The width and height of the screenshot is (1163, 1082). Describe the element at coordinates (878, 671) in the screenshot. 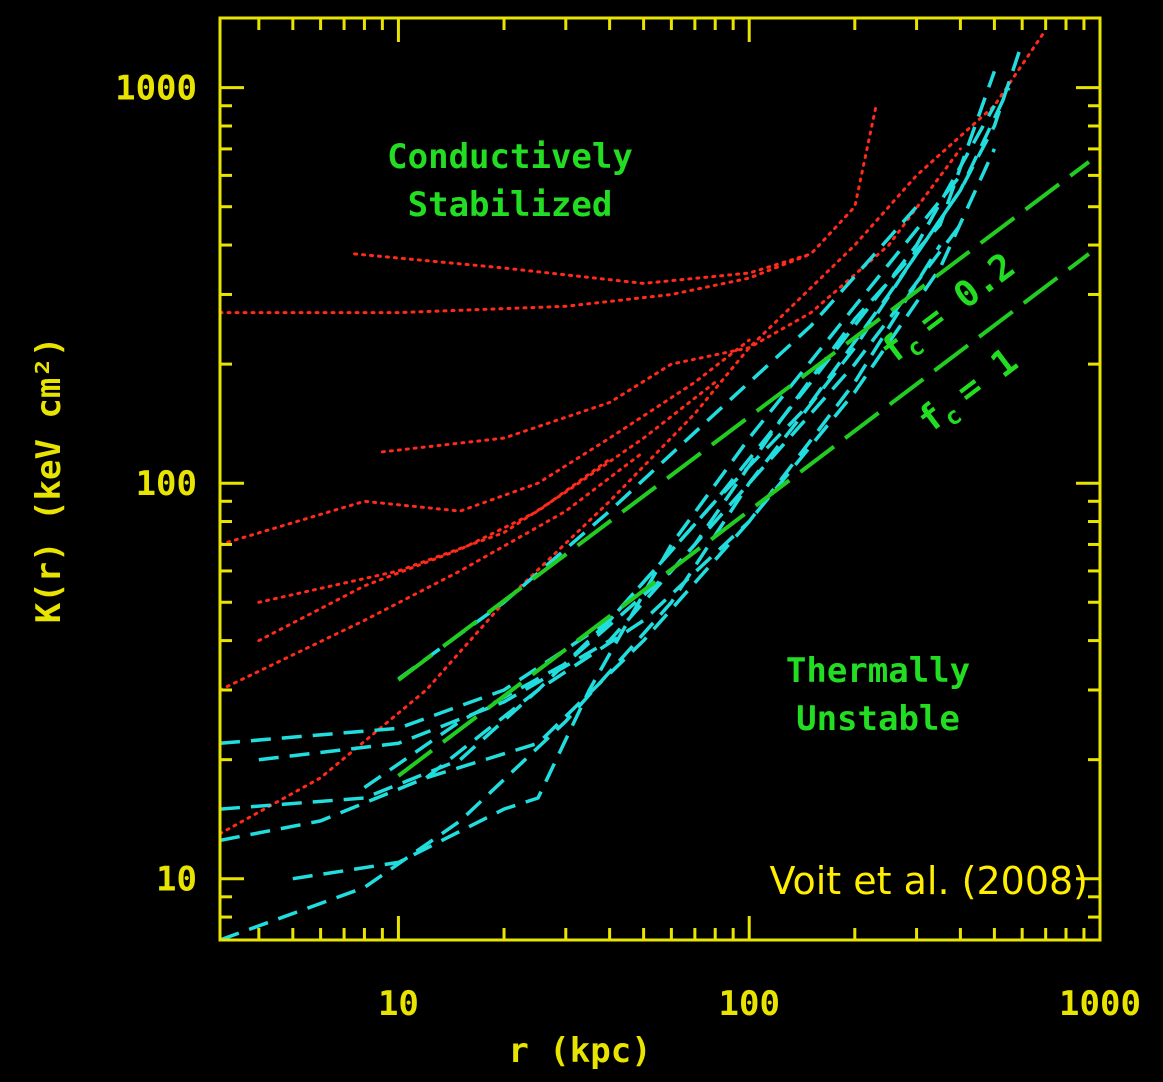

I see `region-label: Thermally` at that location.